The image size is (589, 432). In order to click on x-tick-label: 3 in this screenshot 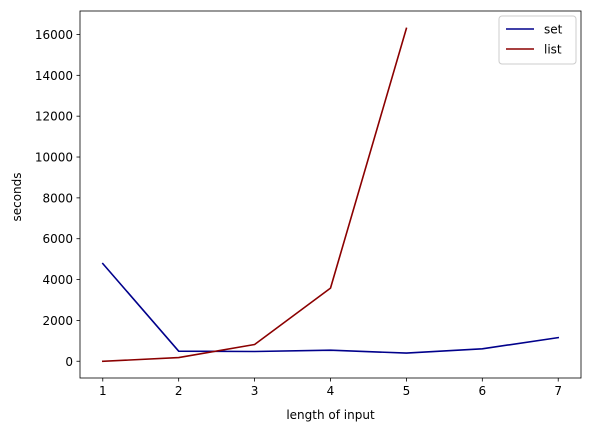, I will do `click(255, 391)`.